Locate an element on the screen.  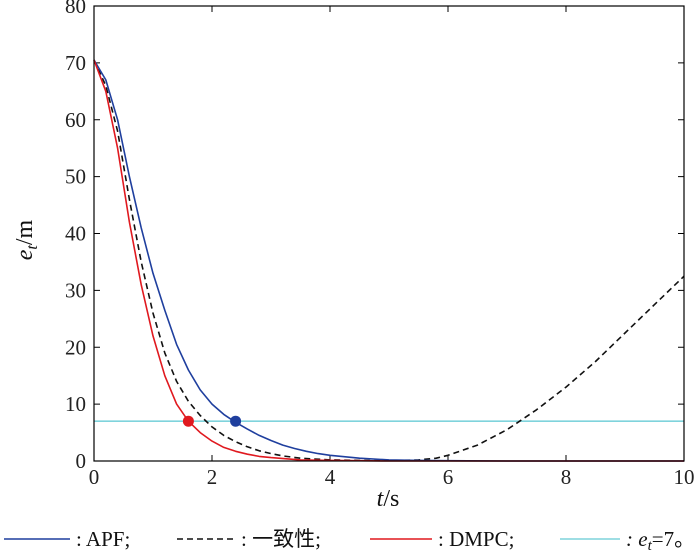
y-tick-label: 0 is located at coordinates (81, 461).